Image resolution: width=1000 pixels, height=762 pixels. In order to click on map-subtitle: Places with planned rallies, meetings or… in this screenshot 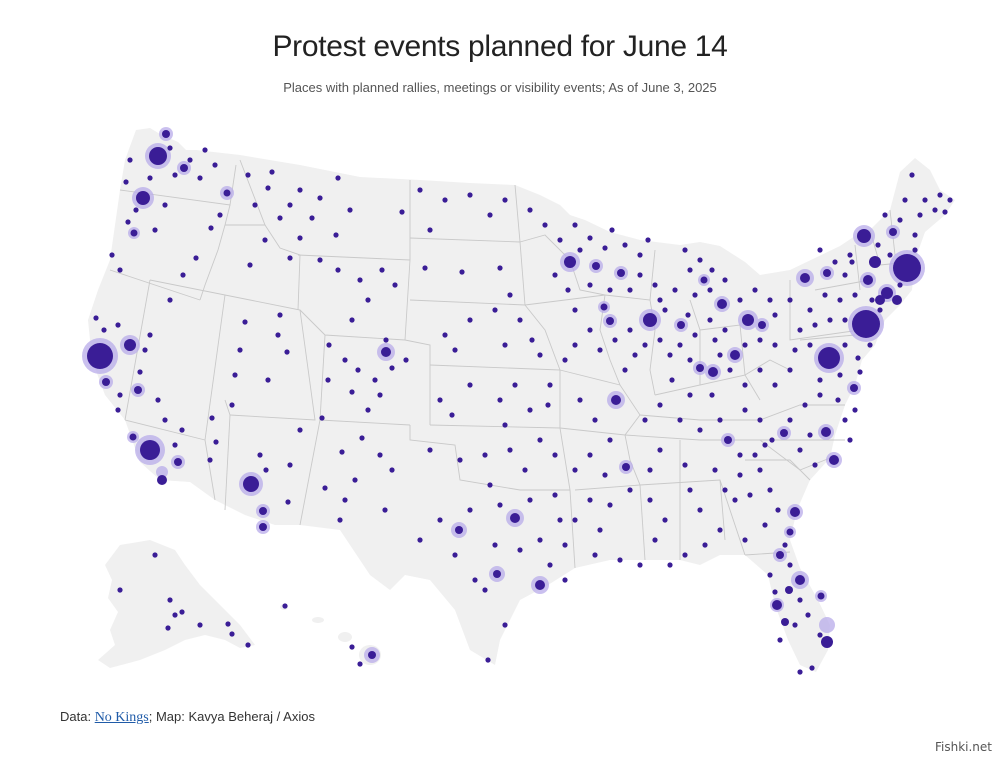, I will do `click(500, 87)`.